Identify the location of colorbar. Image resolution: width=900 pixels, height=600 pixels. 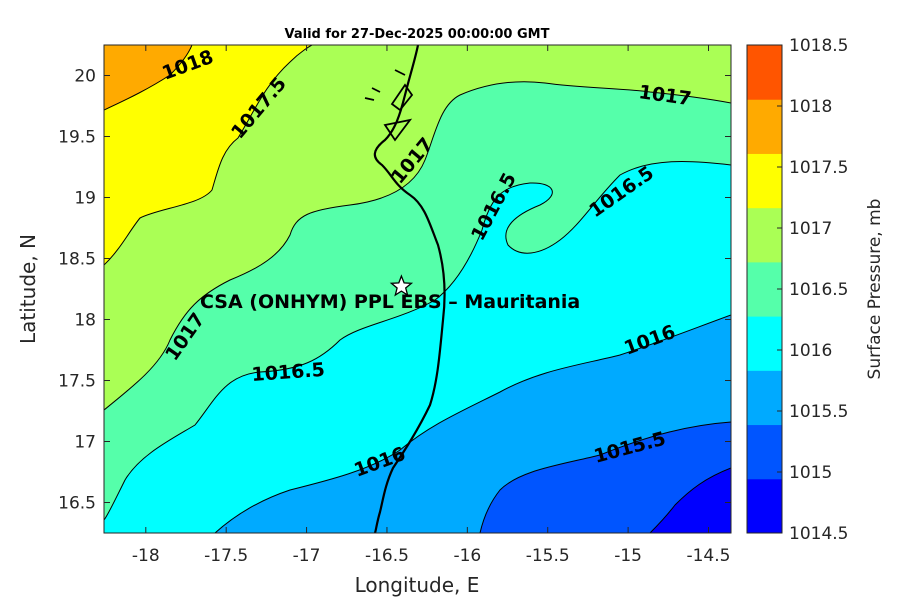
(764, 289).